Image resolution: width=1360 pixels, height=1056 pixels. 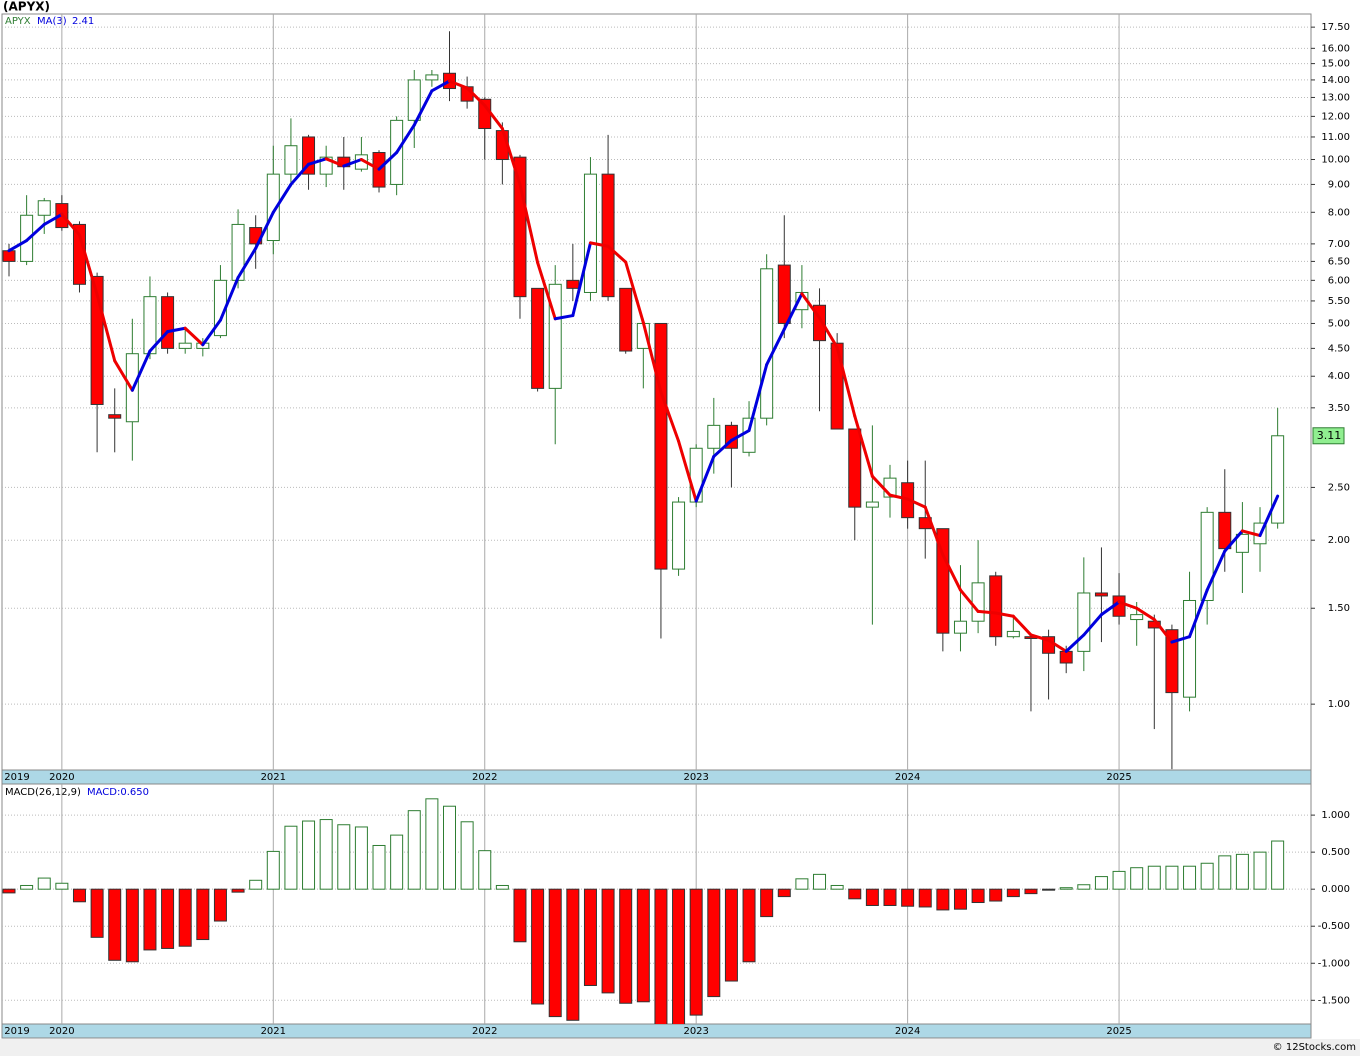 What do you see at coordinates (52, 21) in the screenshot?
I see `legend-ma: MA(3)` at bounding box center [52, 21].